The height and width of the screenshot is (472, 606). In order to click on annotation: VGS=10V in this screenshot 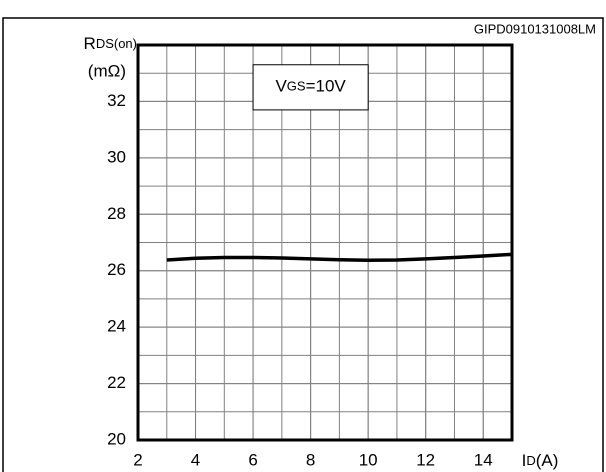, I will do `click(310, 86)`.